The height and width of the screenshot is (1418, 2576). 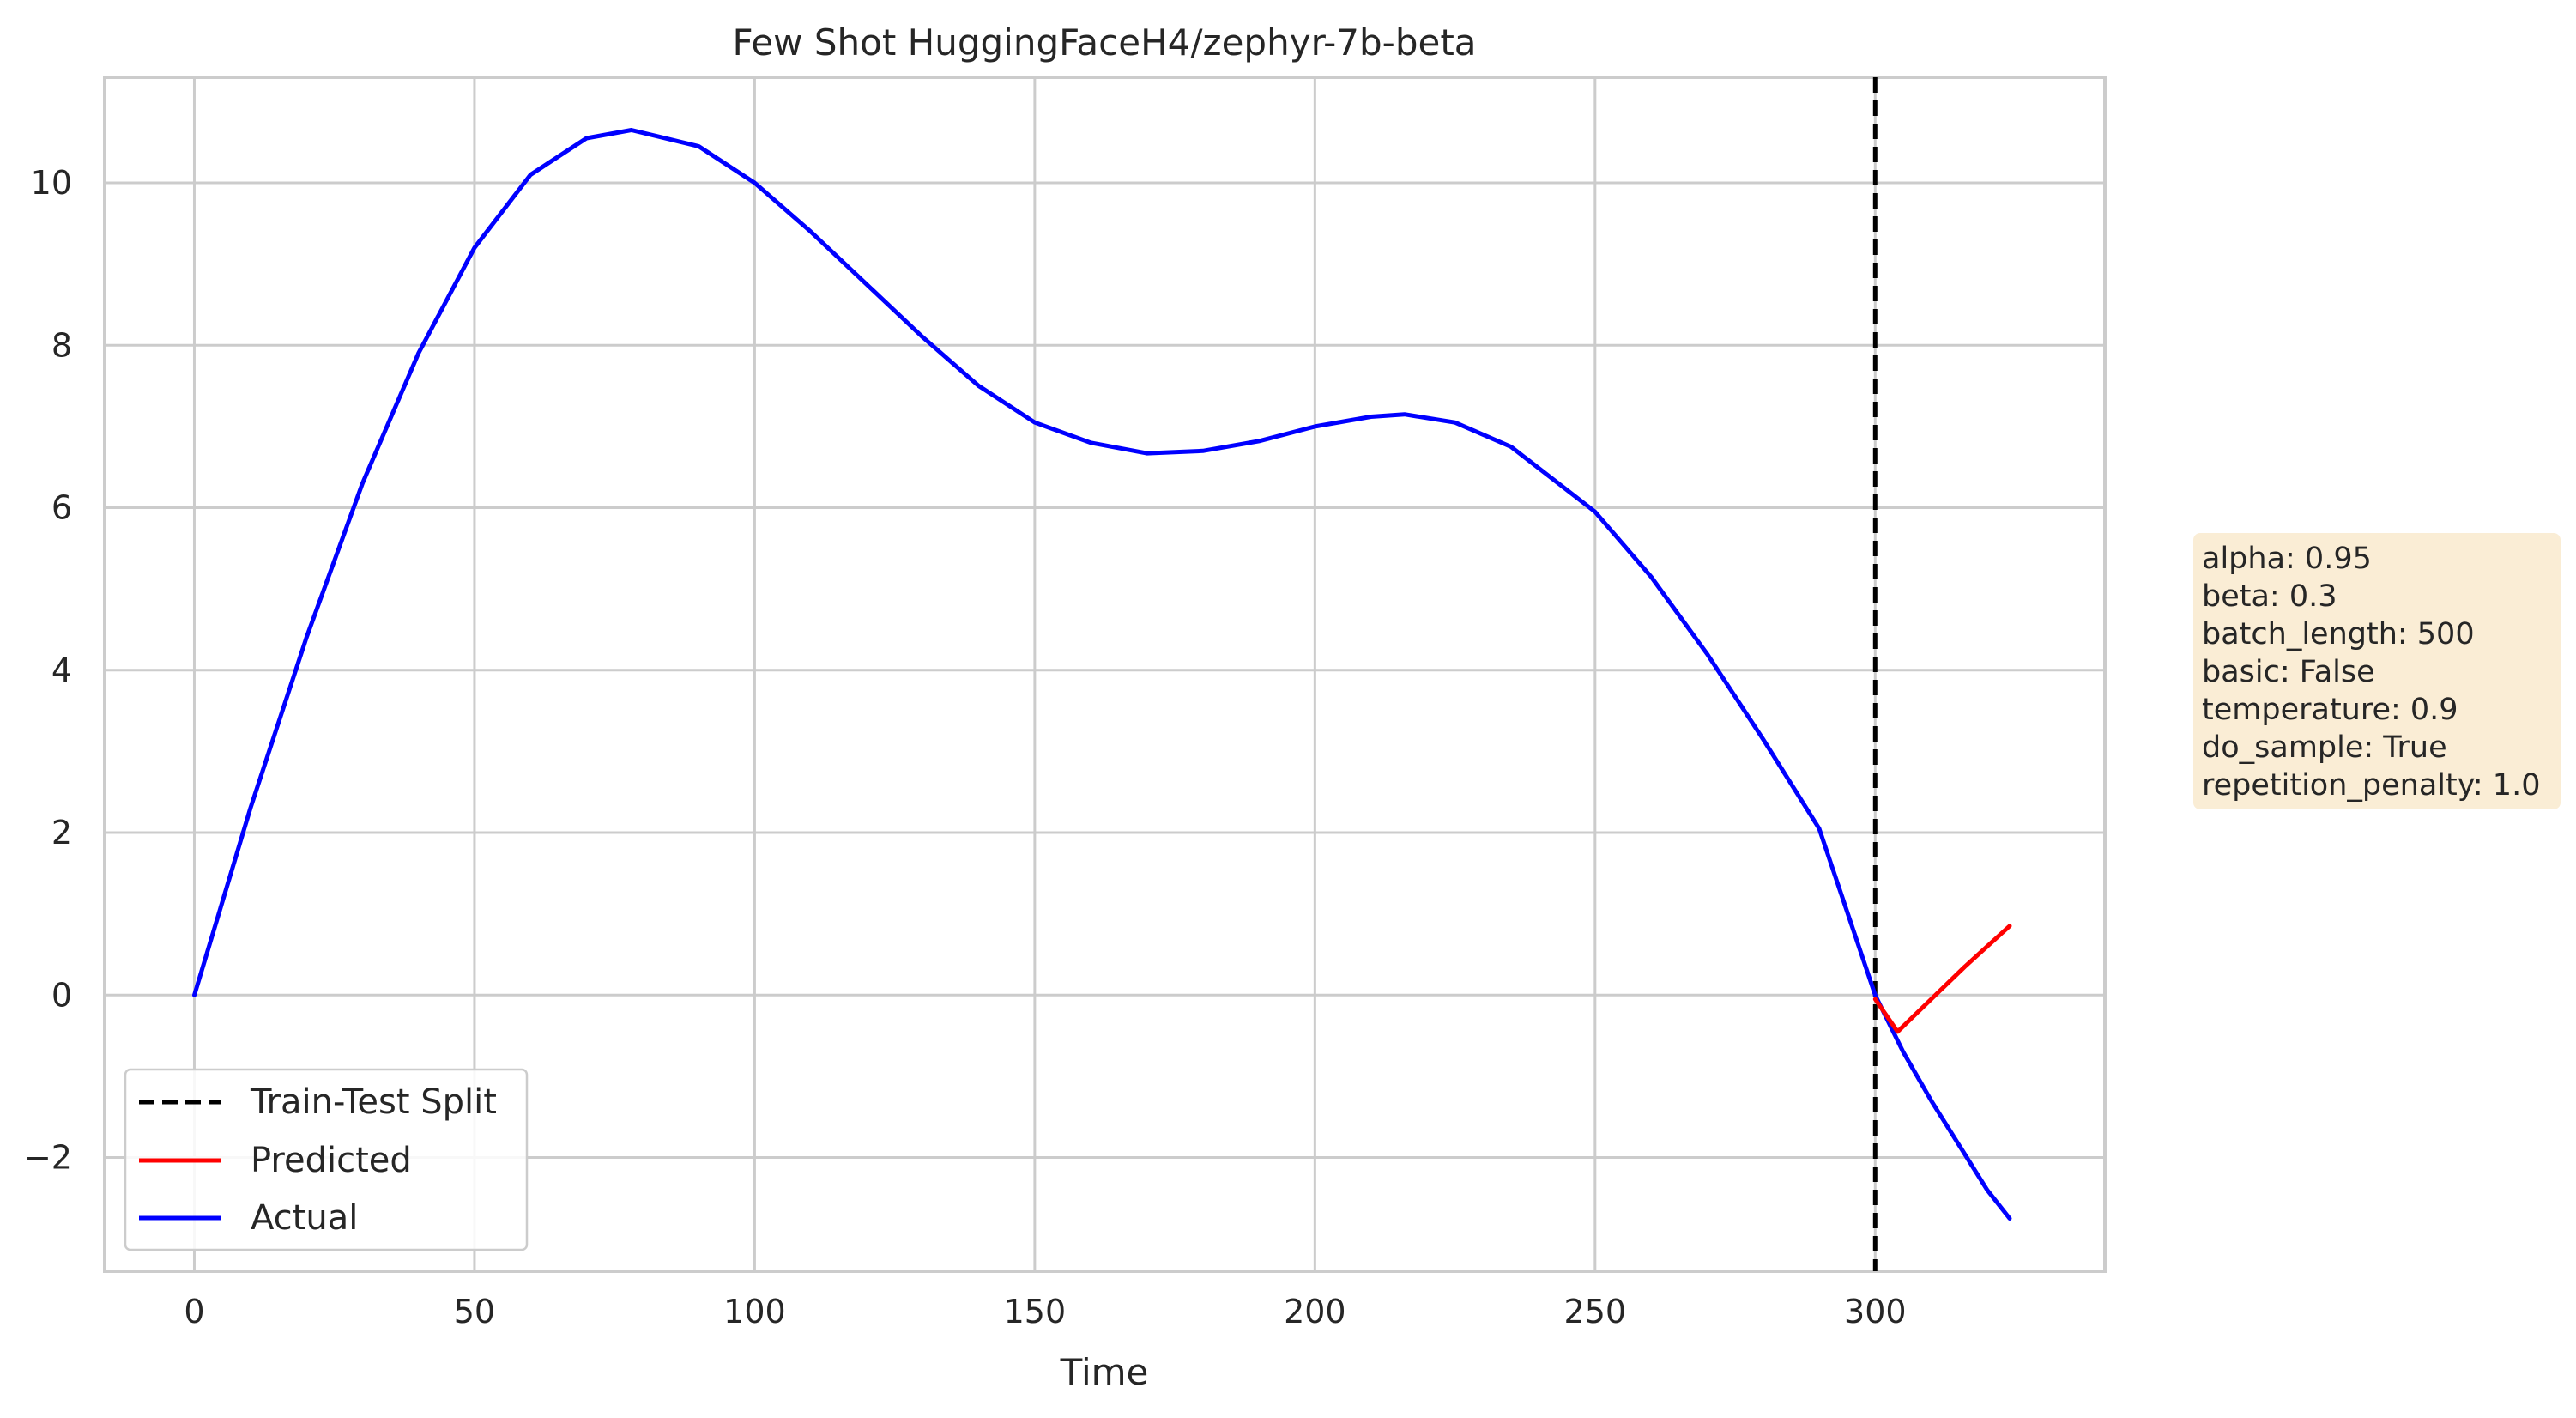 I want to click on y-tick-label: 0, so click(x=61, y=995).